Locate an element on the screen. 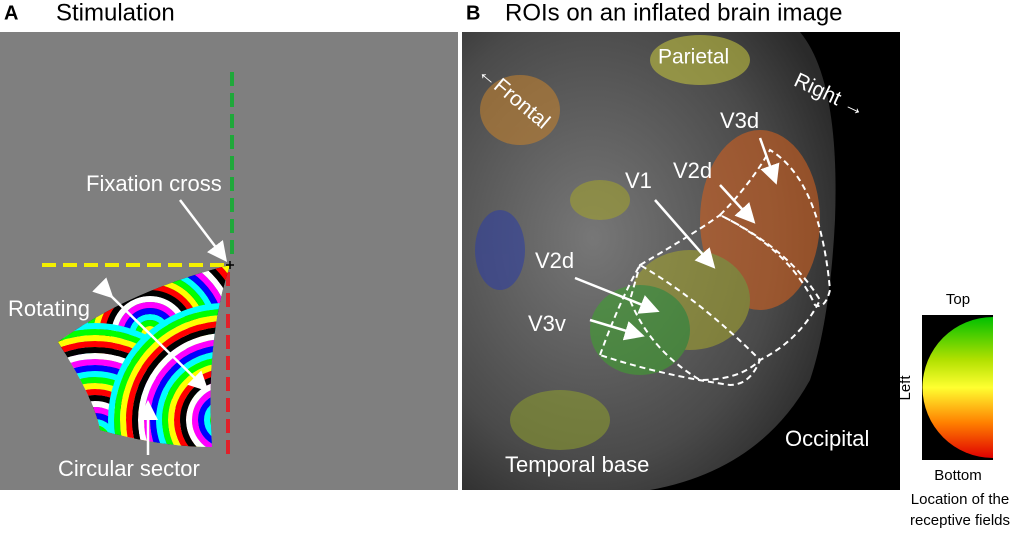 The image size is (1020, 535). legend-bottom: Bottom is located at coordinates (958, 475).